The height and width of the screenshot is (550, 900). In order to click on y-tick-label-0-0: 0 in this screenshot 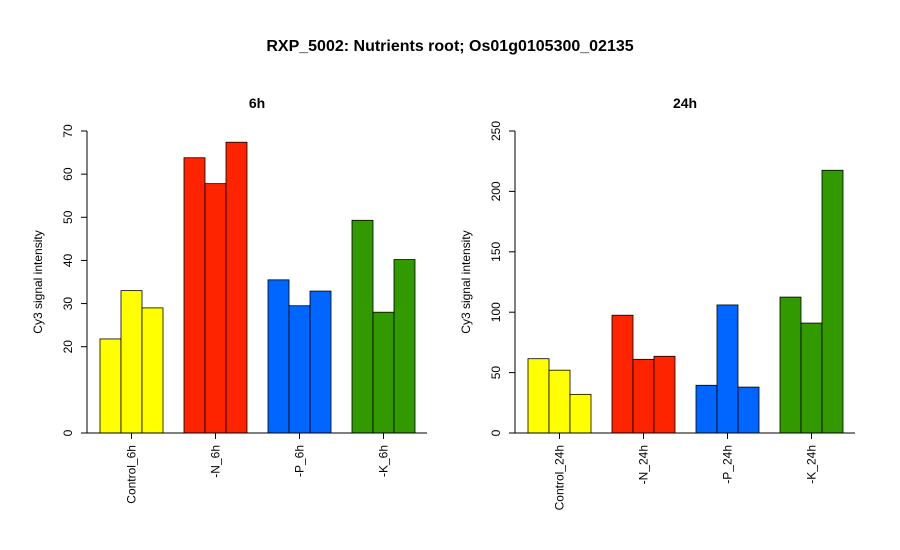, I will do `click(68, 432)`.